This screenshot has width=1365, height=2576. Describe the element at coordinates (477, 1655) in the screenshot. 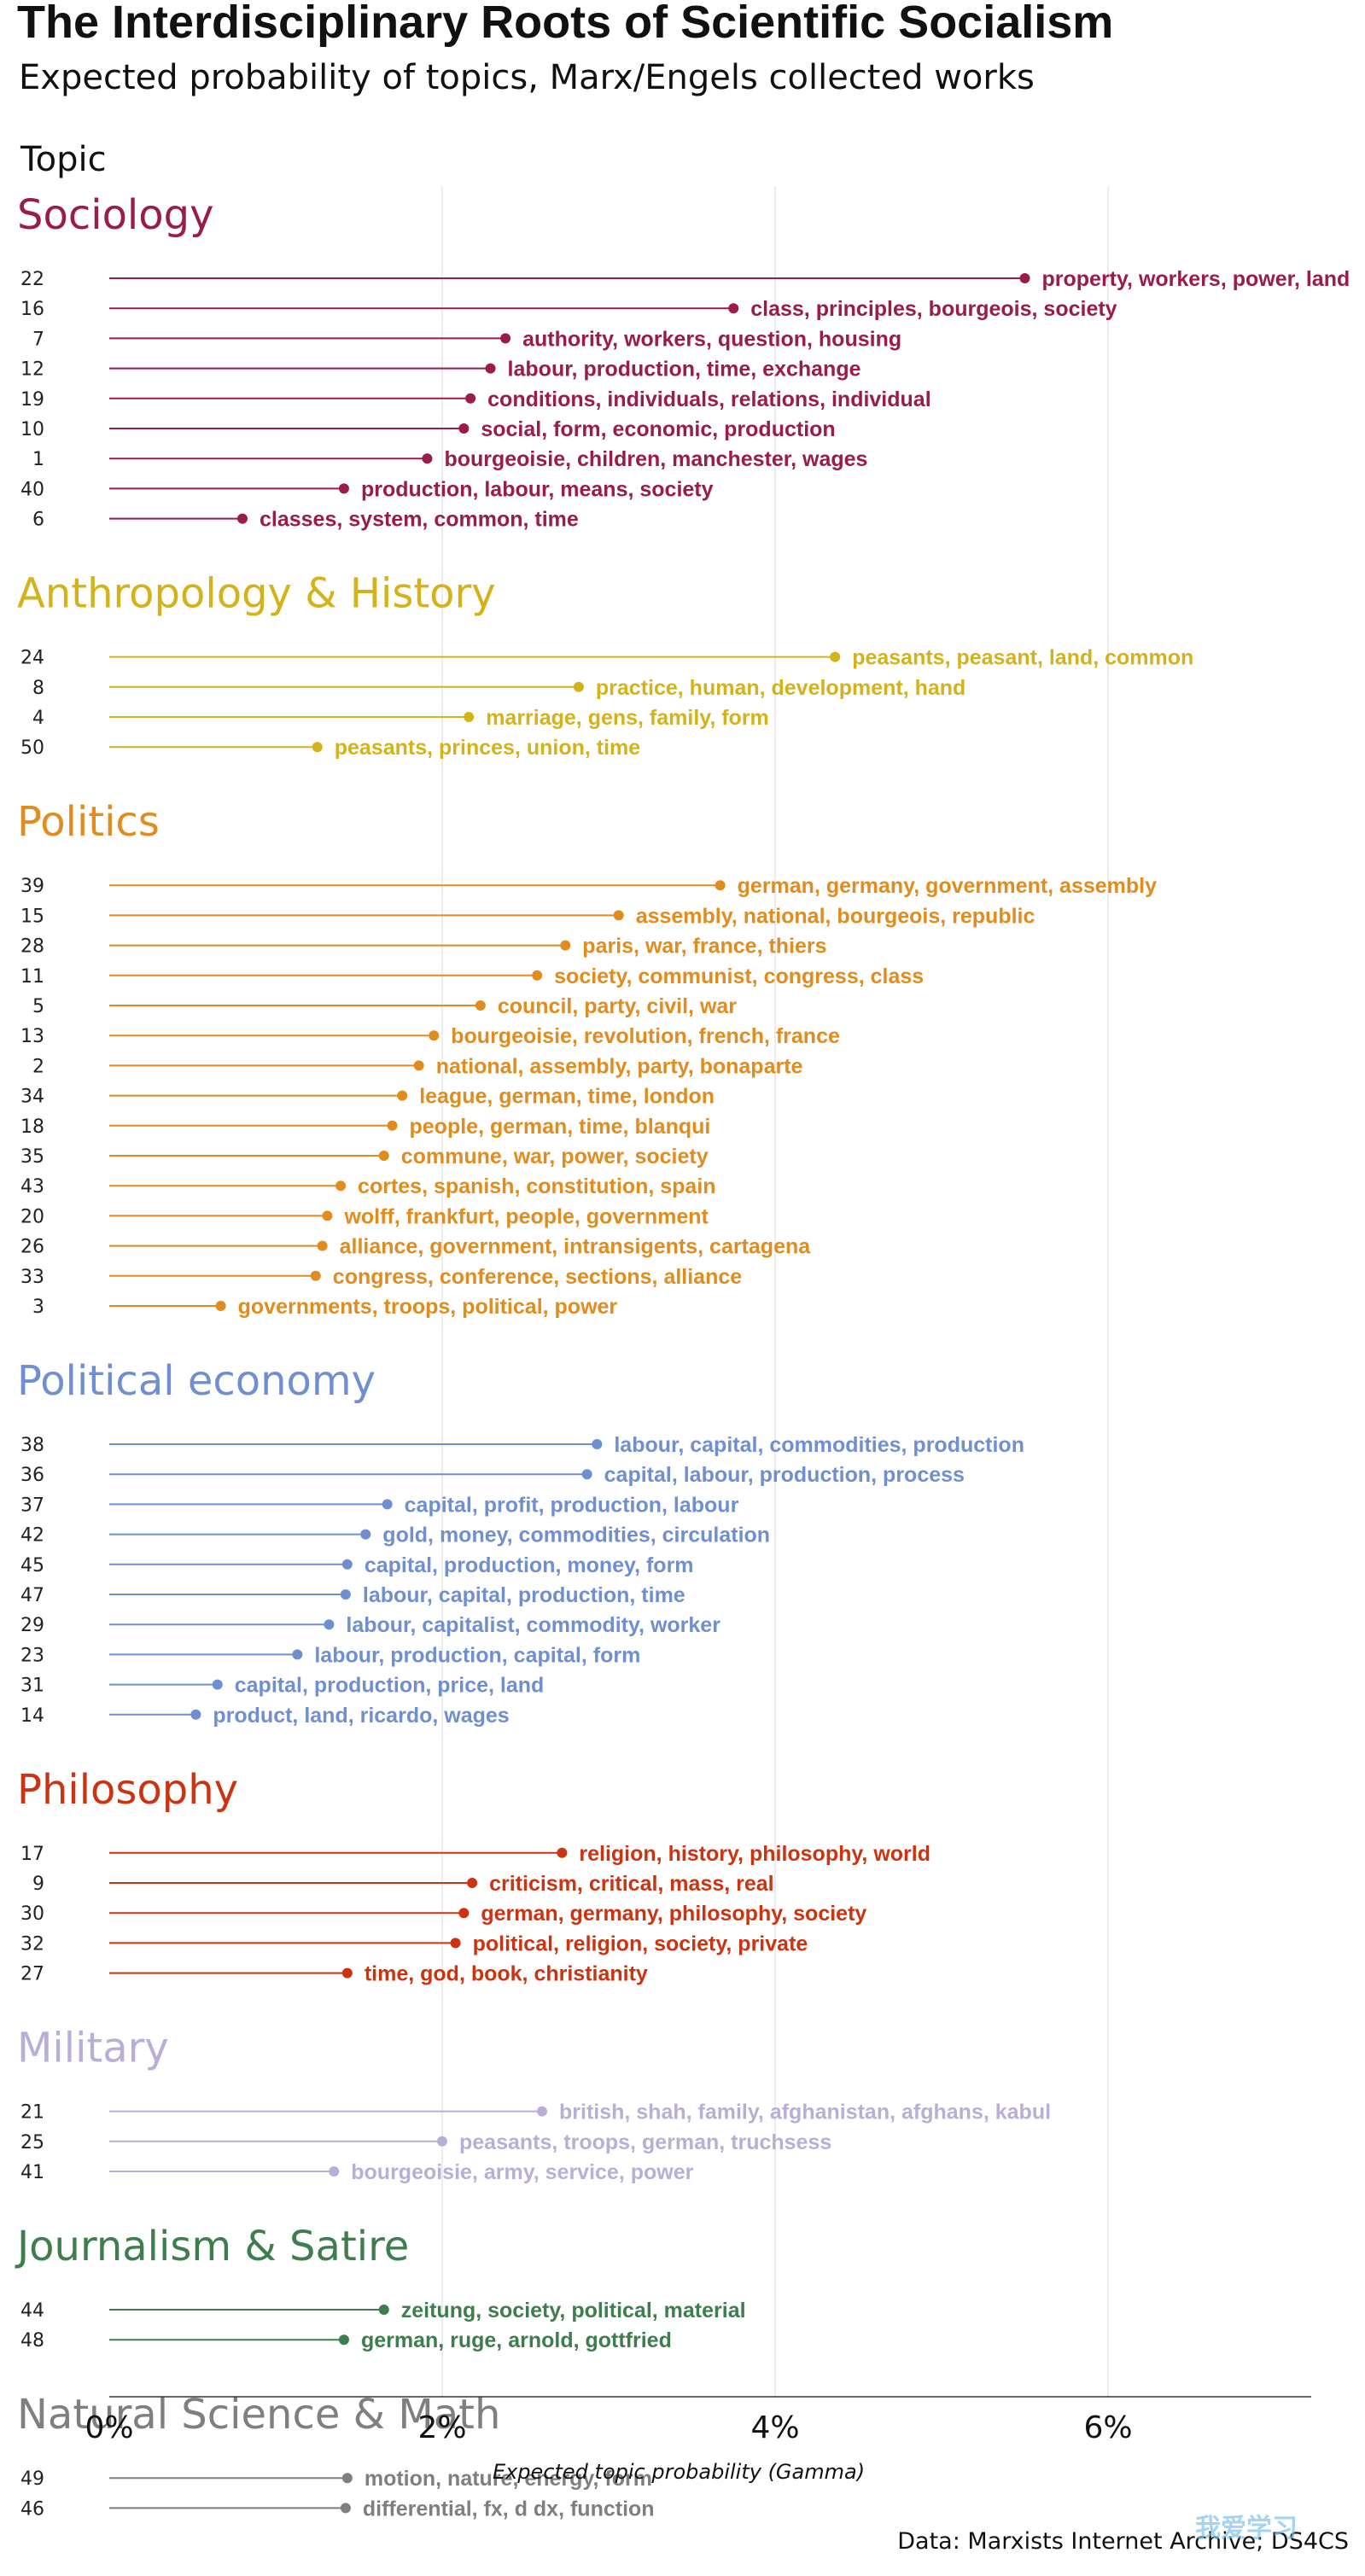

I see `topic-label: labour, production, capital, form` at that location.